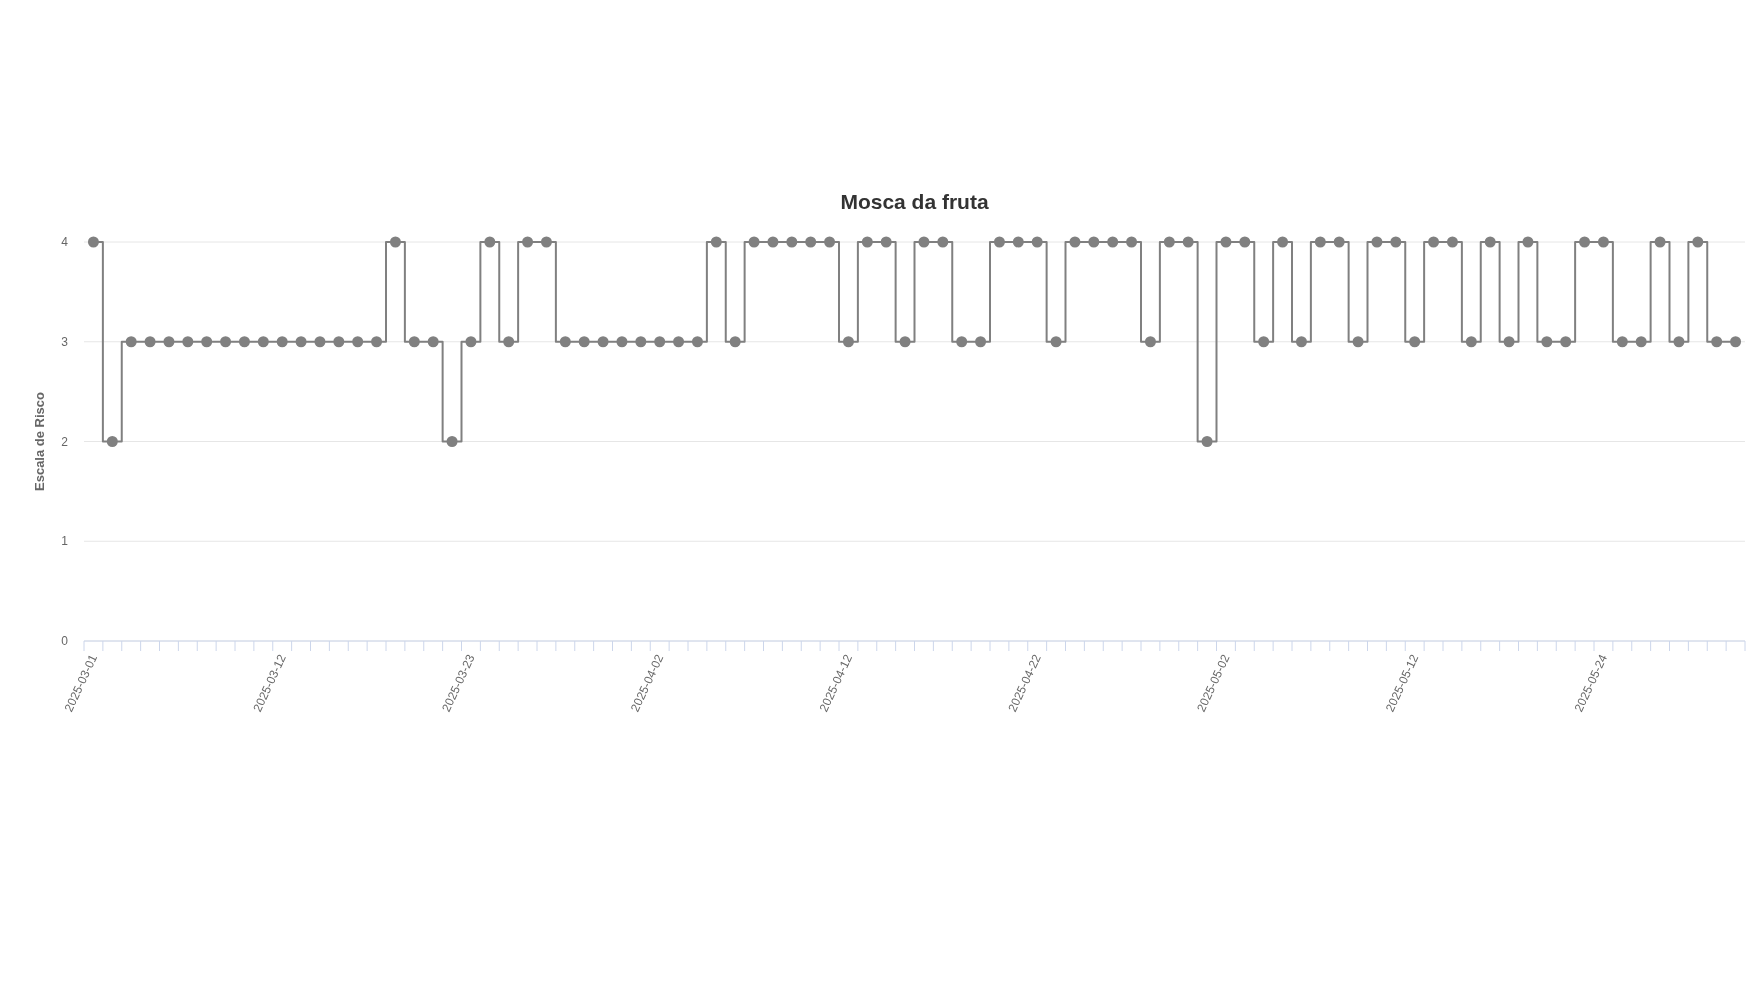 This screenshot has width=1750, height=1000. I want to click on y-tick-label: 0, so click(65, 641).